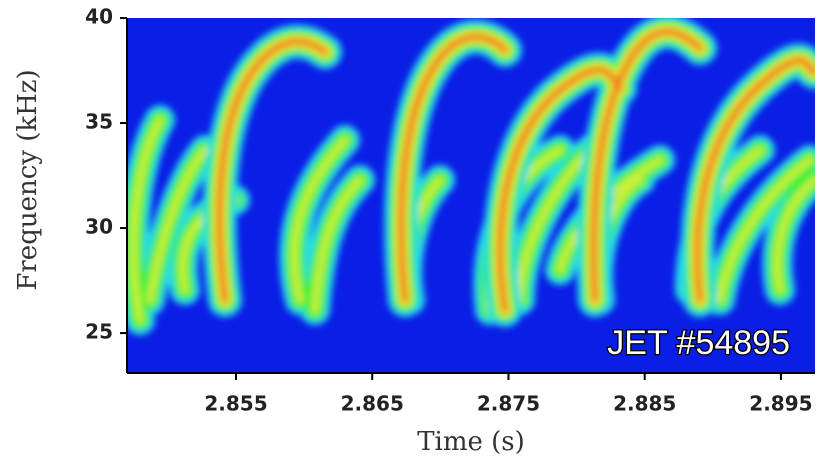  I want to click on x-axis-label: Time (s), so click(471, 442).